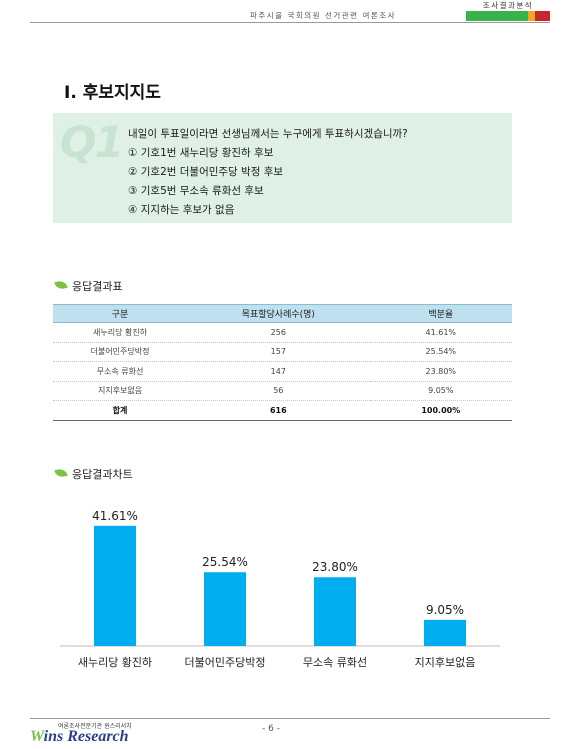 This screenshot has width=567, height=749. I want to click on column-header: 목표할당사례수(명), so click(278, 313).